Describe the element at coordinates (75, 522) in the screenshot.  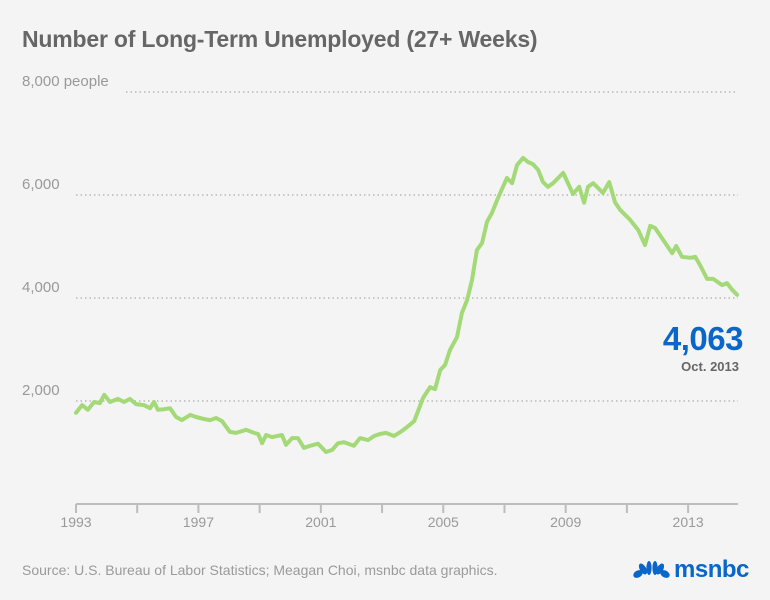
I see `x-tick-label: 1993` at that location.